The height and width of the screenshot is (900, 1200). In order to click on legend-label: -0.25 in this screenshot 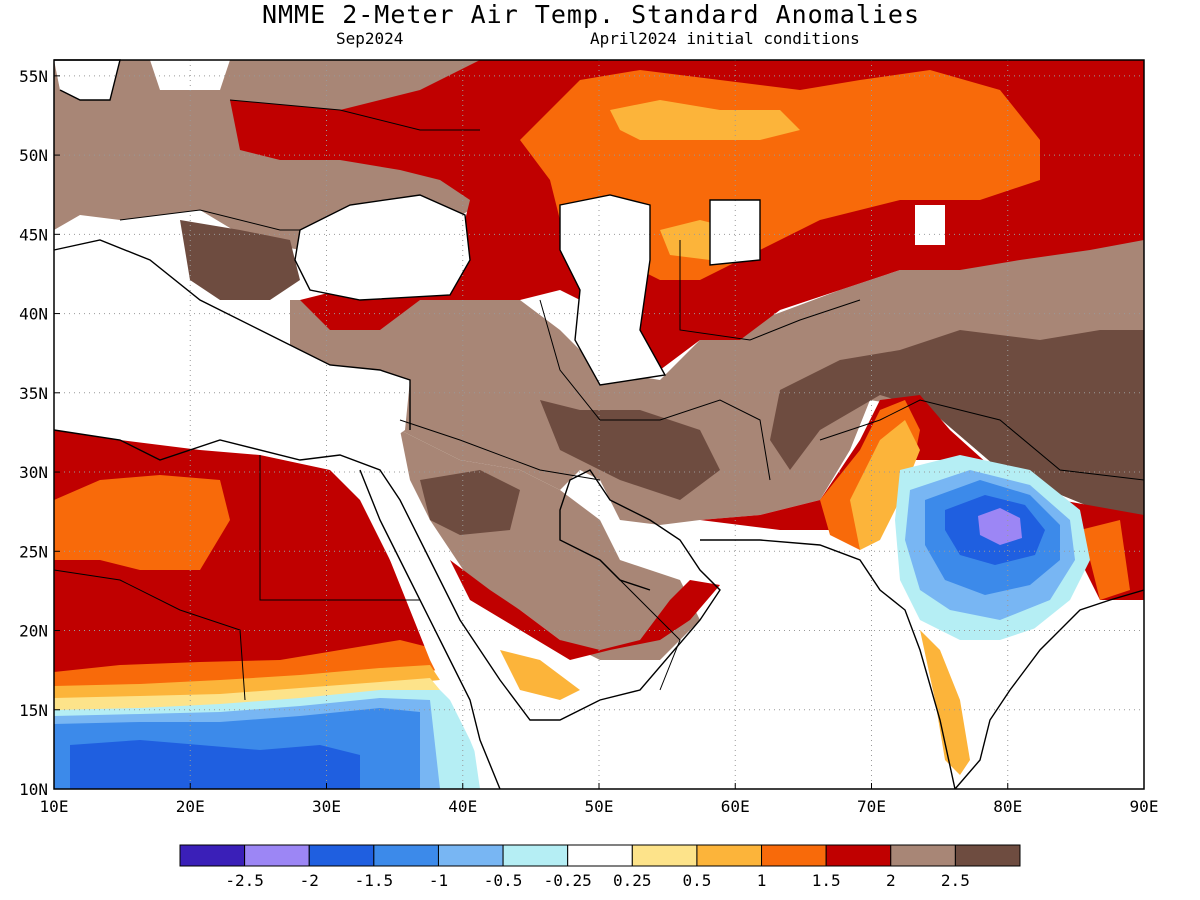, I will do `click(568, 880)`.